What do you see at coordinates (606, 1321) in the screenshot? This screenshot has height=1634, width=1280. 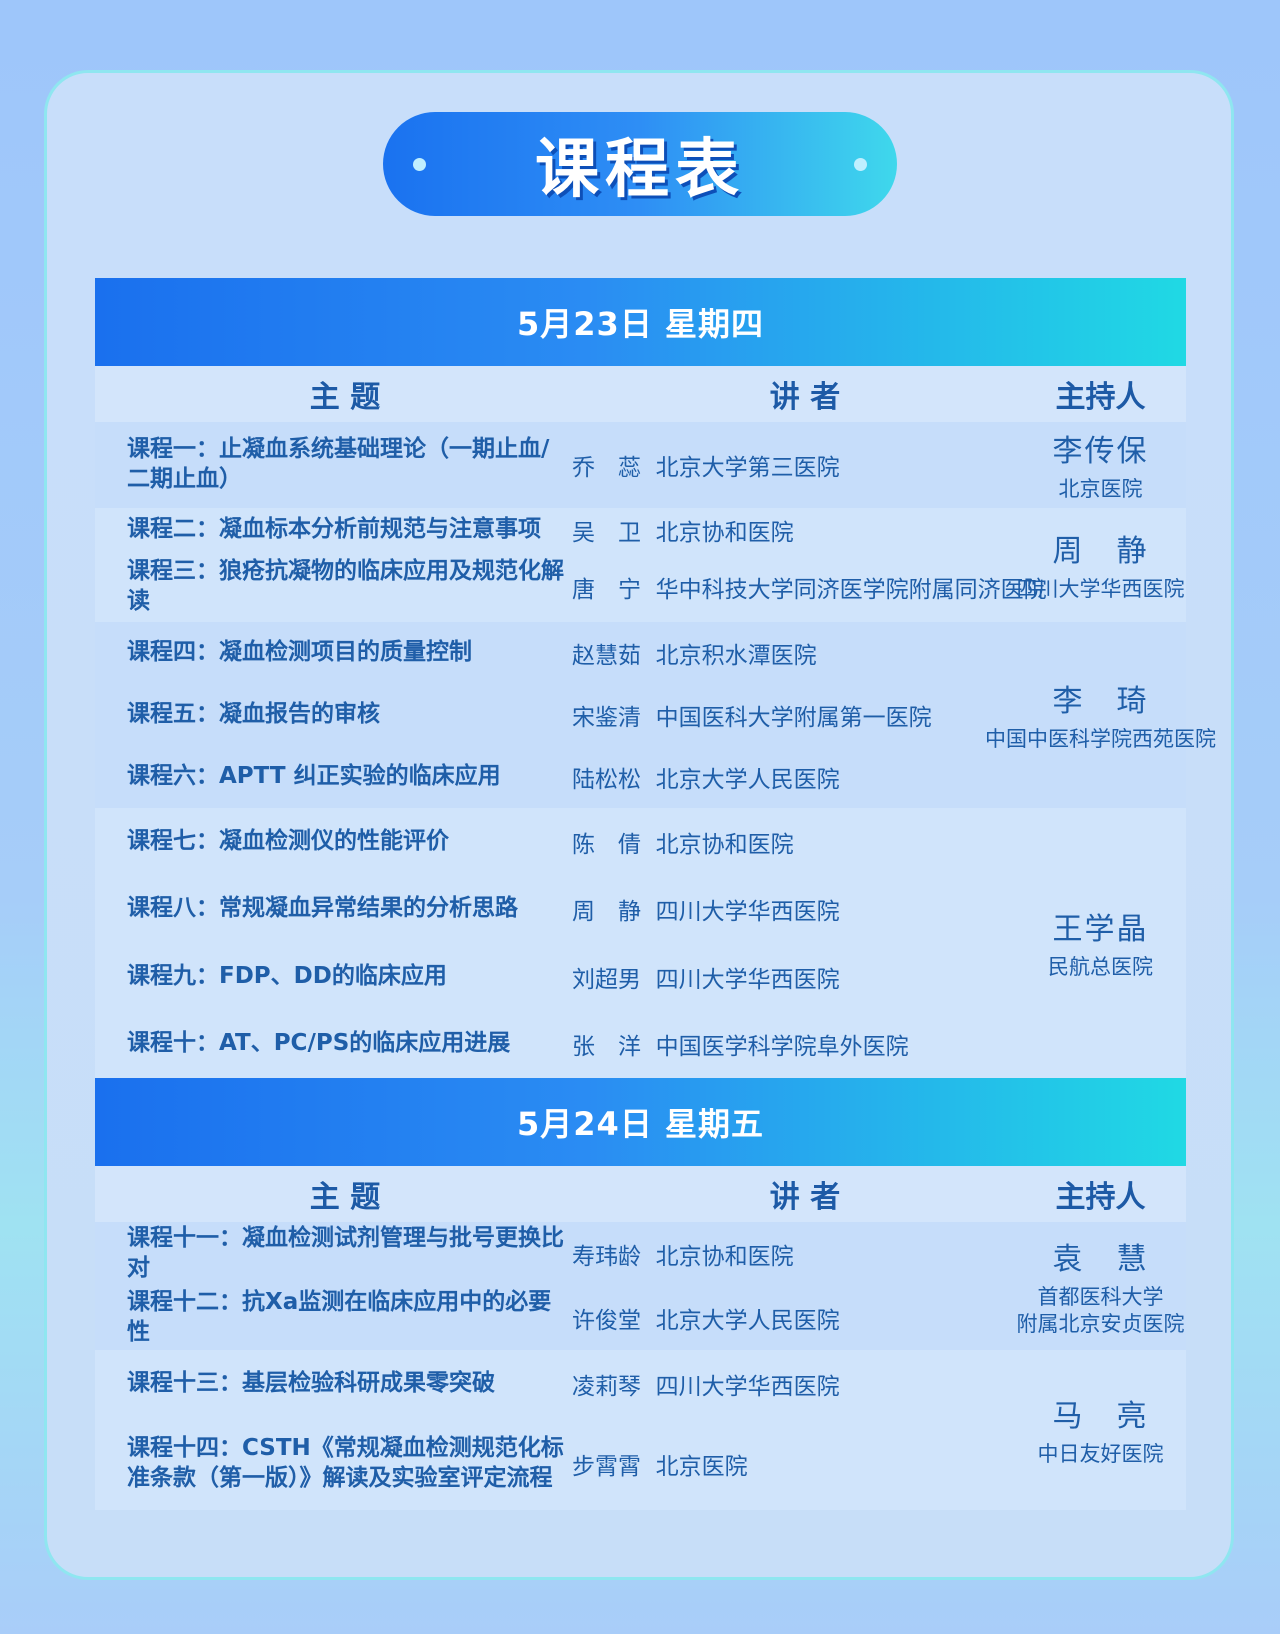 I see `speaker-name: 许俊堂` at bounding box center [606, 1321].